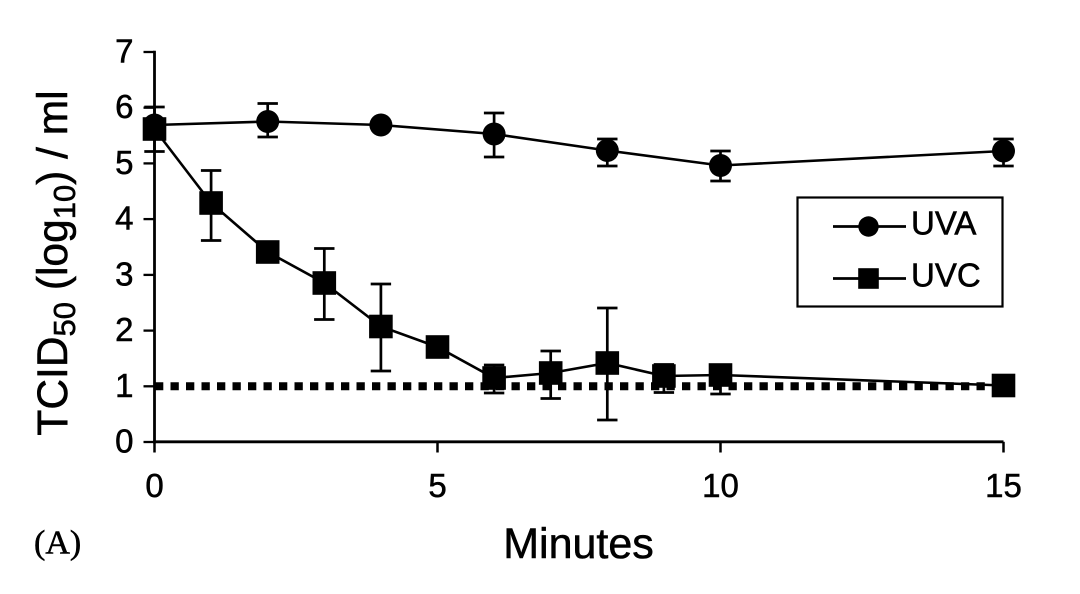 This screenshot has height=594, width=1080. Describe the element at coordinates (124, 329) in the screenshot. I see `svg-text: 2` at that location.